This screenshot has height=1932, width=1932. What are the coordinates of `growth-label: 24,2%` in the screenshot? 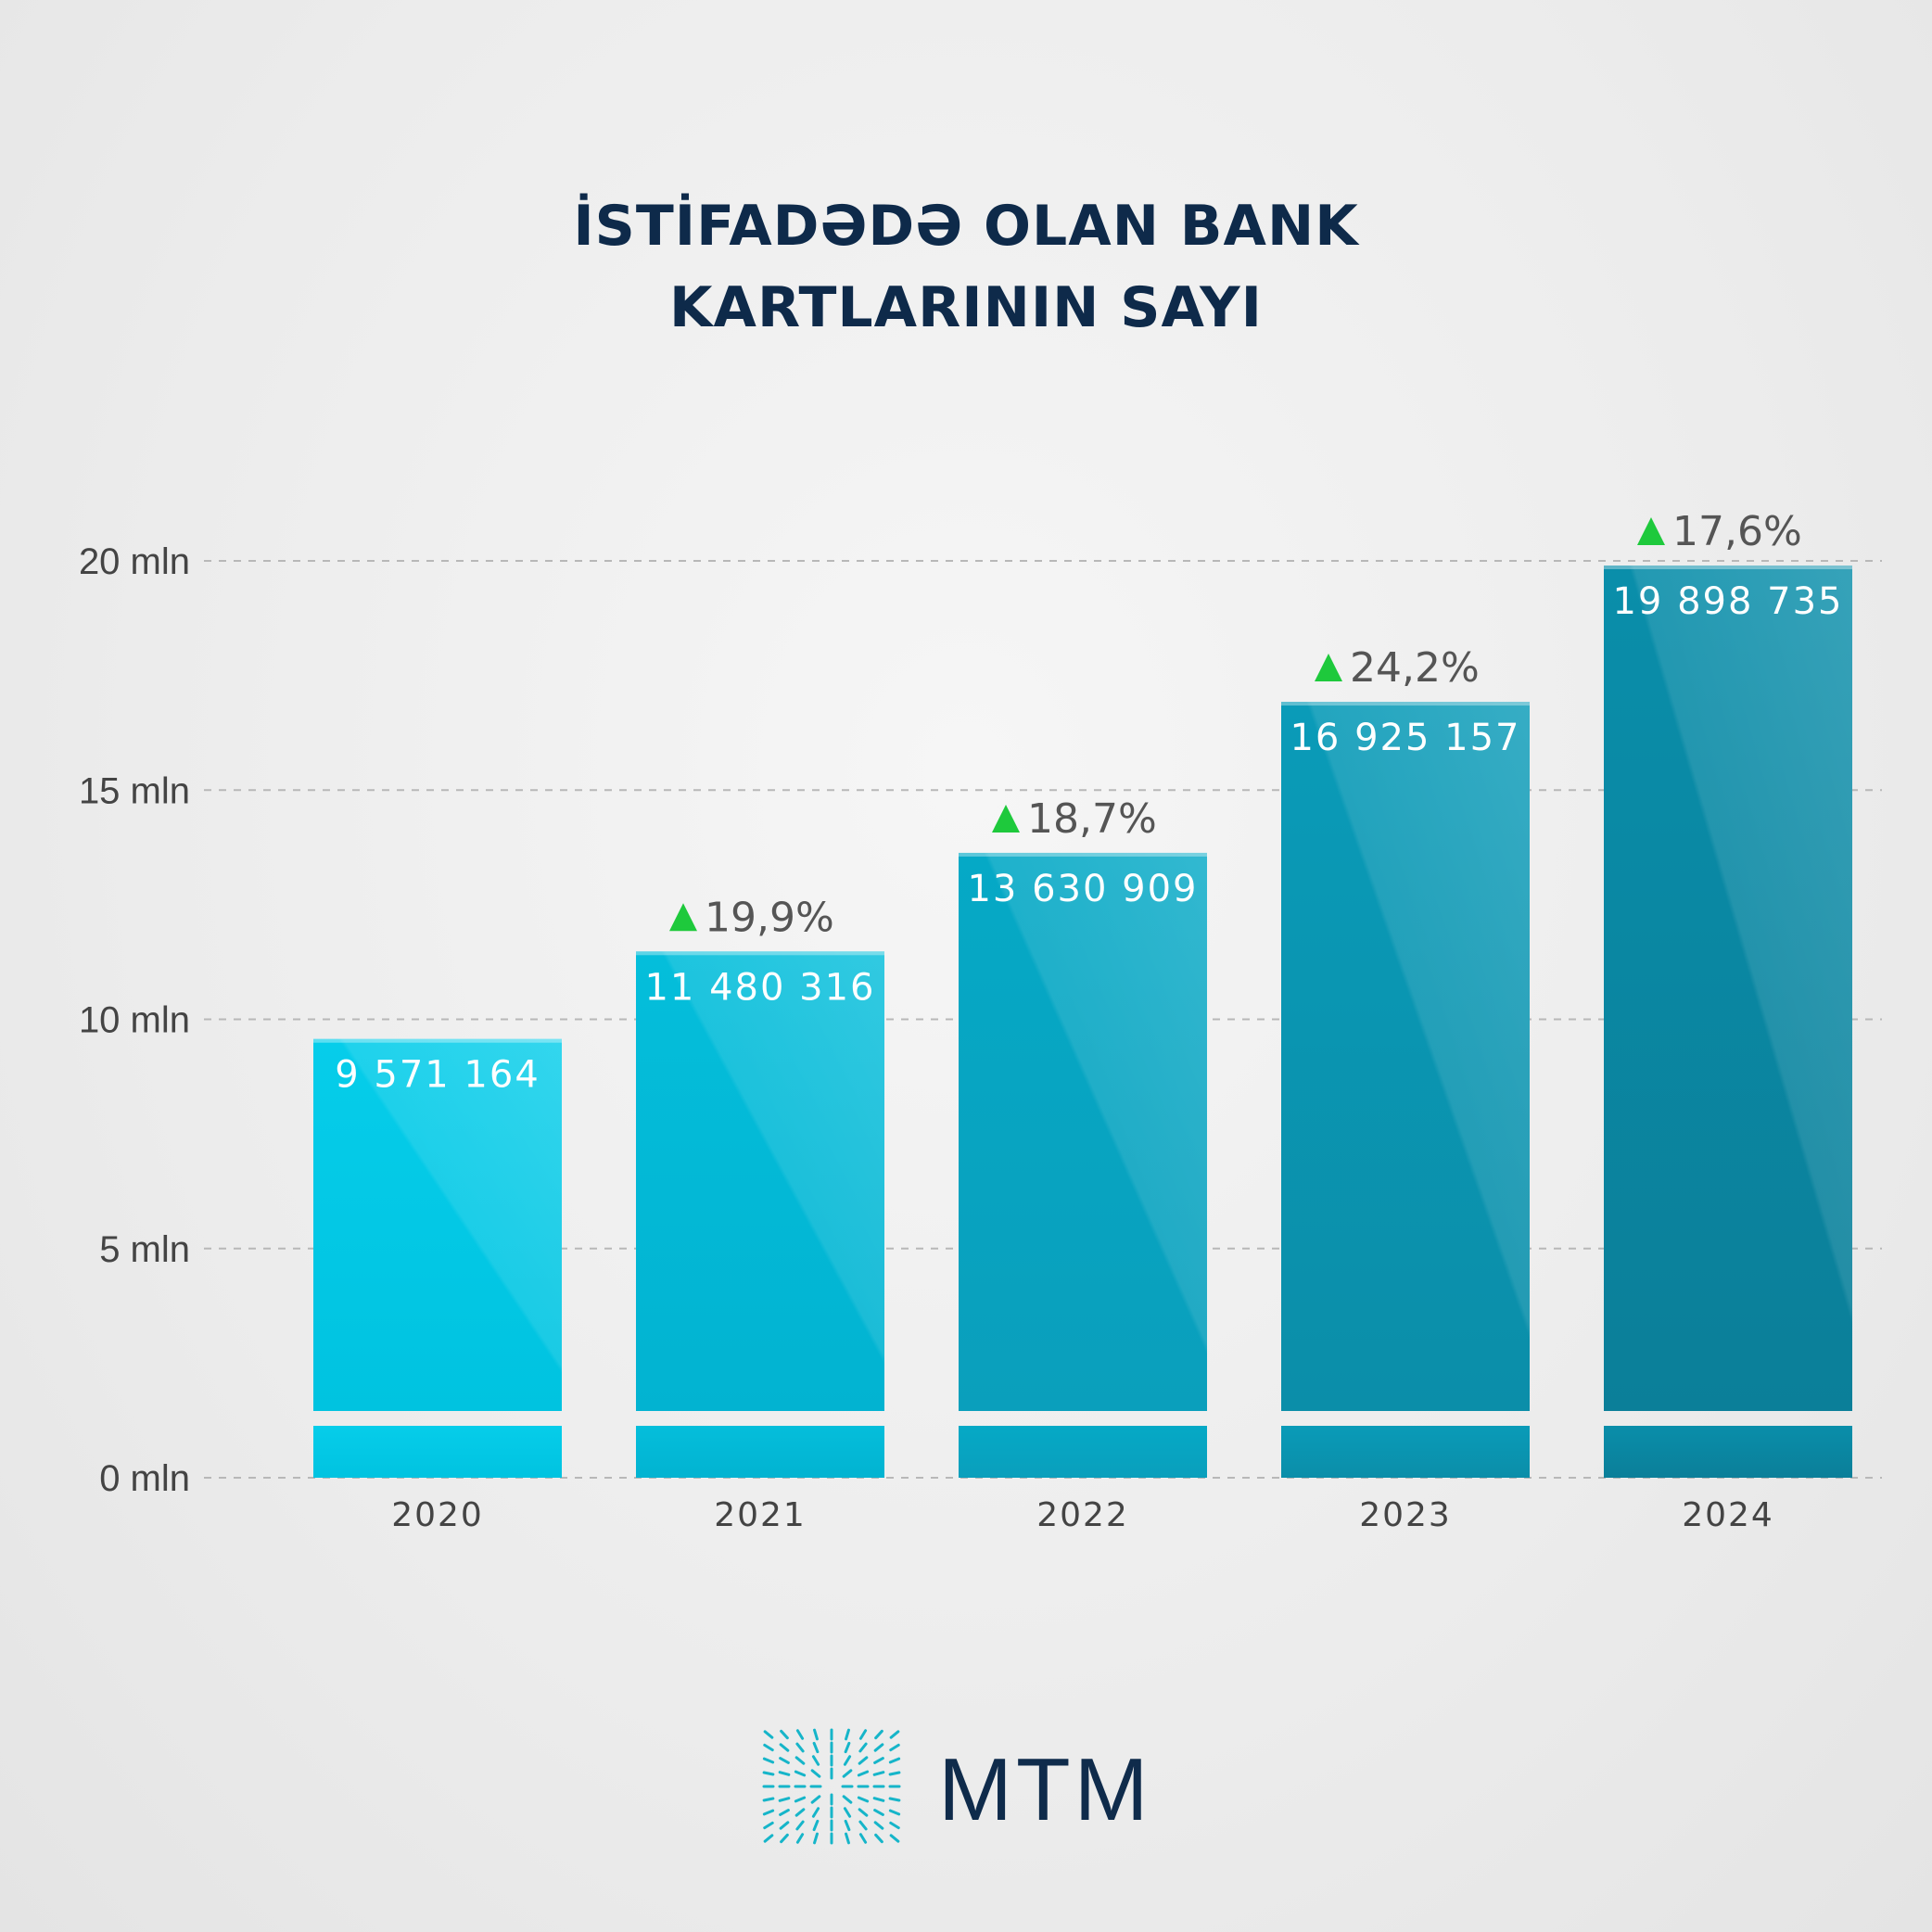 It's located at (1415, 668).